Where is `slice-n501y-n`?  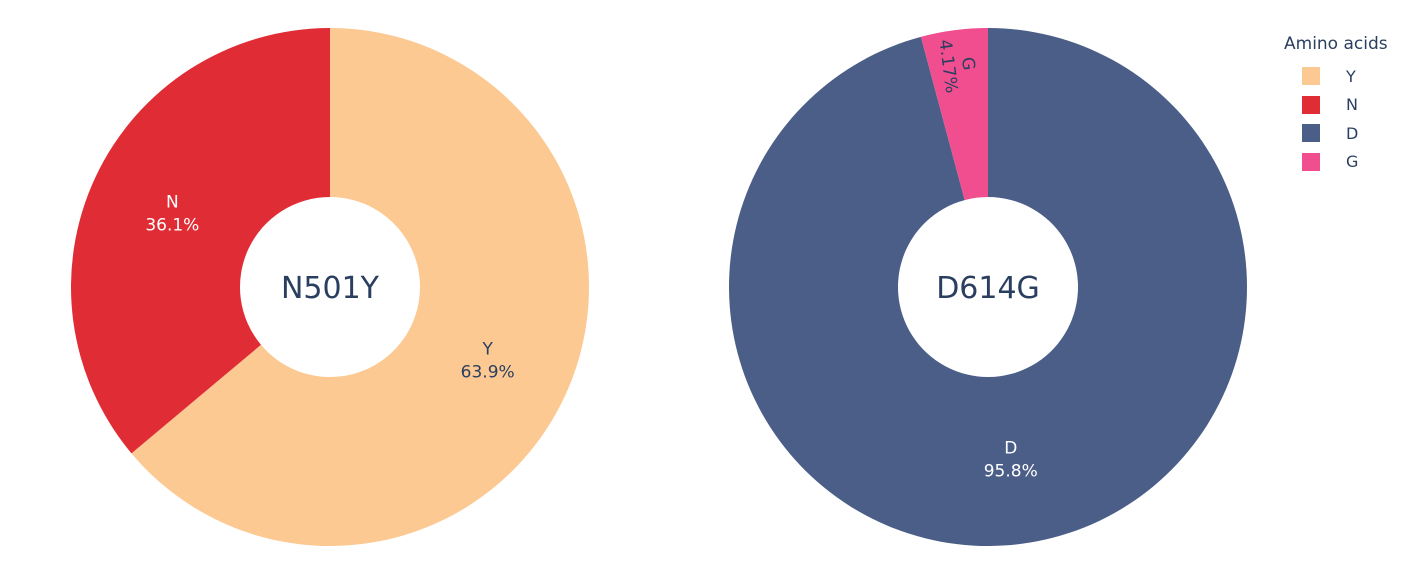 slice-n501y-n is located at coordinates (201, 241).